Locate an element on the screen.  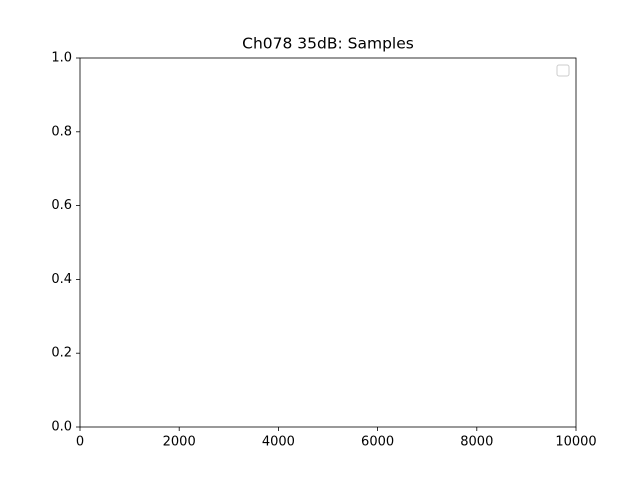
x-tick-label: 4000 is located at coordinates (278, 442).